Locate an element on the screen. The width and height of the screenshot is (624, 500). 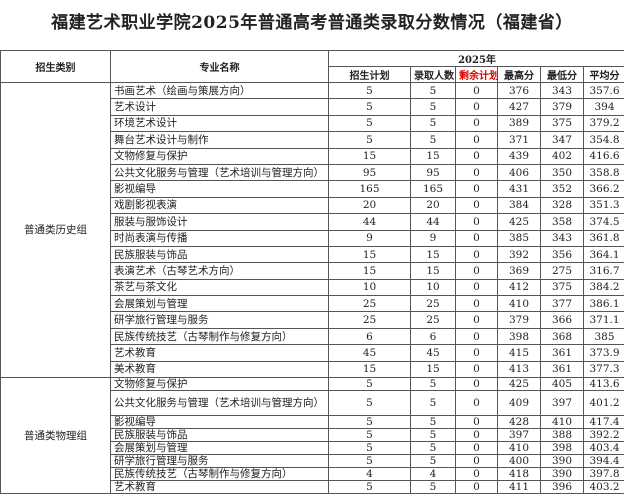
table-row: 环境艺术设计 5 5 0 389 375 379.2 is located at coordinates (312, 123).